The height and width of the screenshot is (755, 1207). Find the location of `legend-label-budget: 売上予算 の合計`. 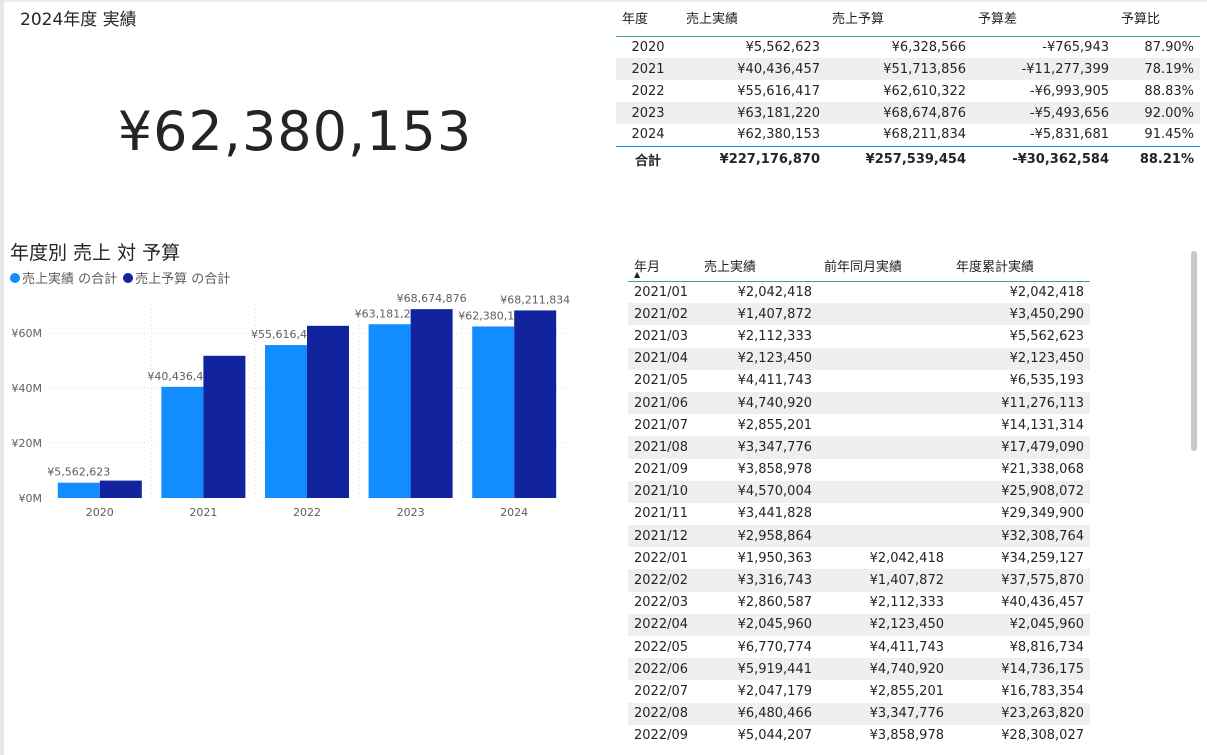

legend-label-budget: 売上予算 の合計 is located at coordinates (183, 279).